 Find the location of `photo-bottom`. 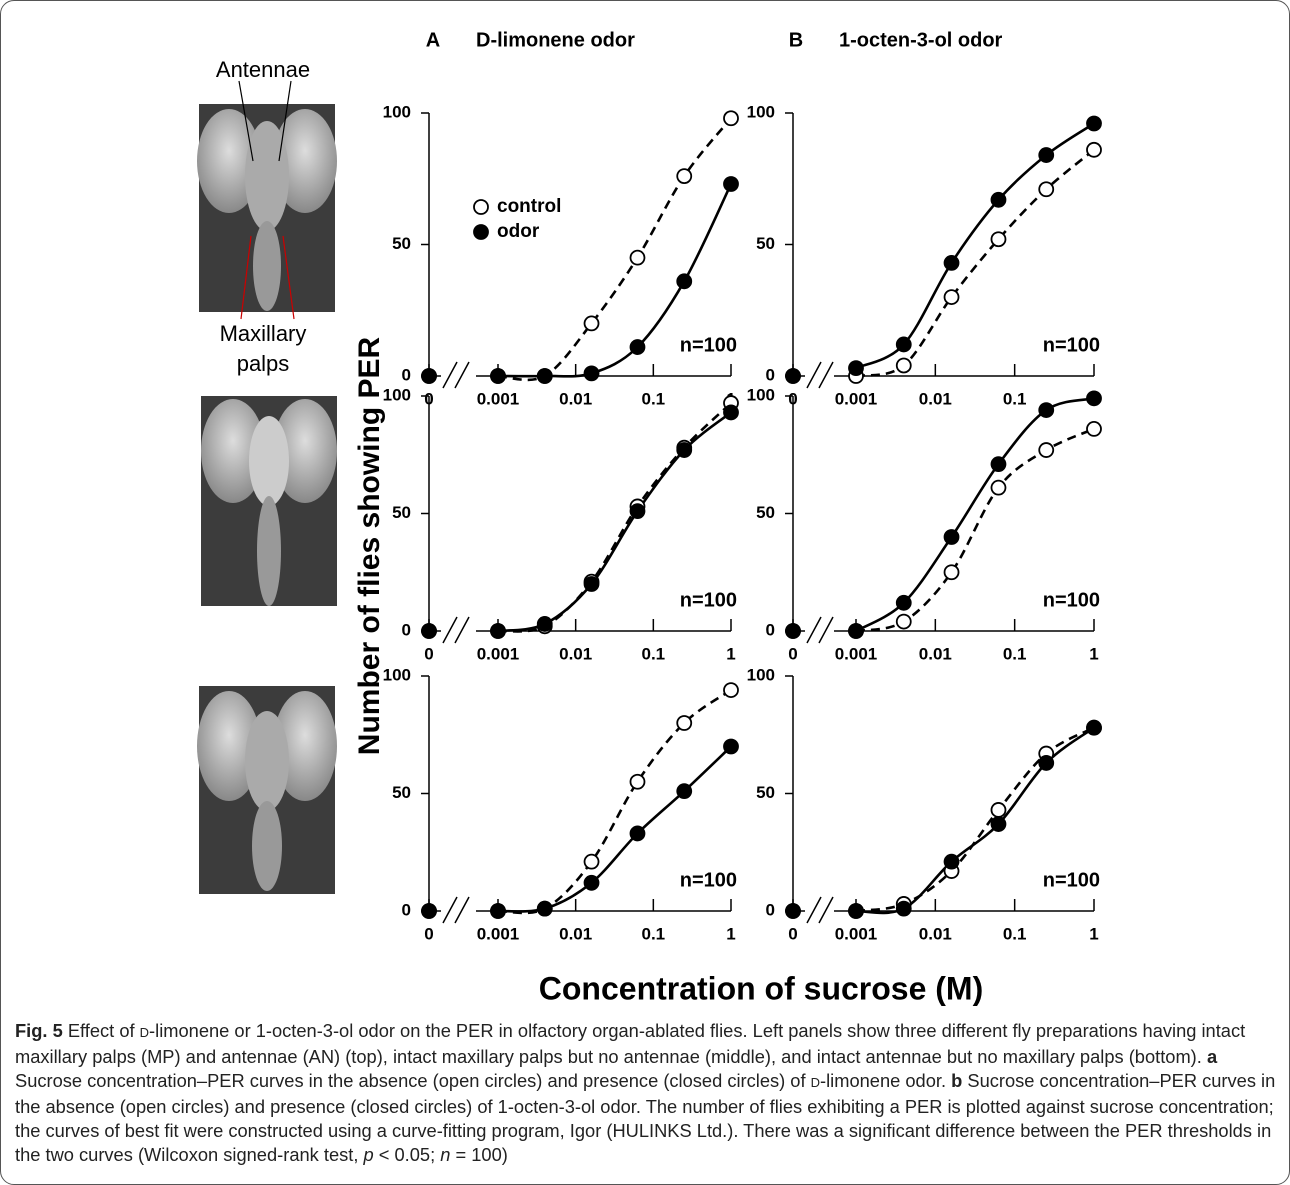

photo-bottom is located at coordinates (267, 790).